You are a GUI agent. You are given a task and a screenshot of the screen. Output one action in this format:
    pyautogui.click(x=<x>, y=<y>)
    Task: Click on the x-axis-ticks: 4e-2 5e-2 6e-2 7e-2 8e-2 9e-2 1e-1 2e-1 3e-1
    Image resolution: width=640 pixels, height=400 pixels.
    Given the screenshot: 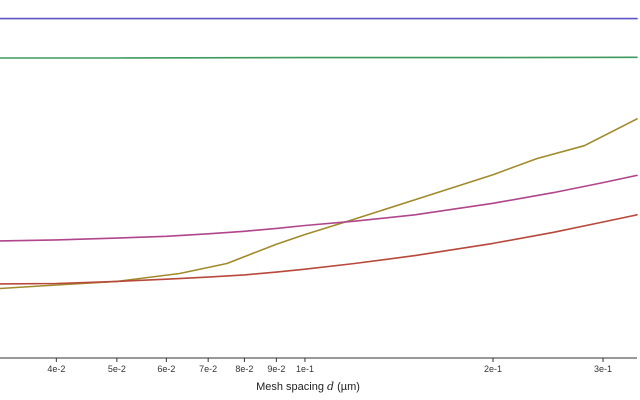 What is the action you would take?
    pyautogui.click(x=329, y=366)
    